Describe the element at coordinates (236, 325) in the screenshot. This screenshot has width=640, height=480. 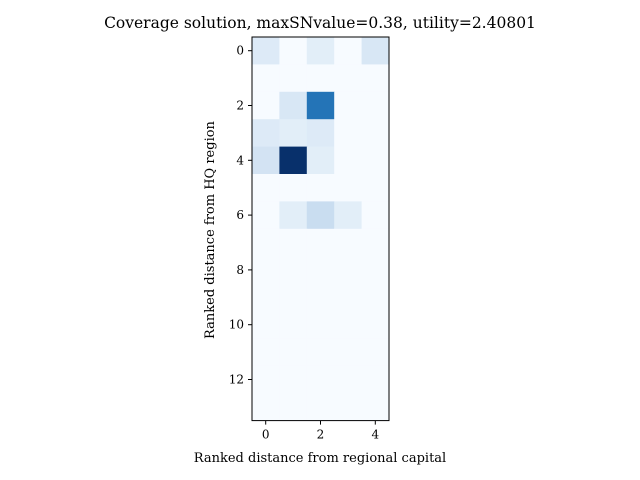
I see `y-tick-label: 10` at that location.